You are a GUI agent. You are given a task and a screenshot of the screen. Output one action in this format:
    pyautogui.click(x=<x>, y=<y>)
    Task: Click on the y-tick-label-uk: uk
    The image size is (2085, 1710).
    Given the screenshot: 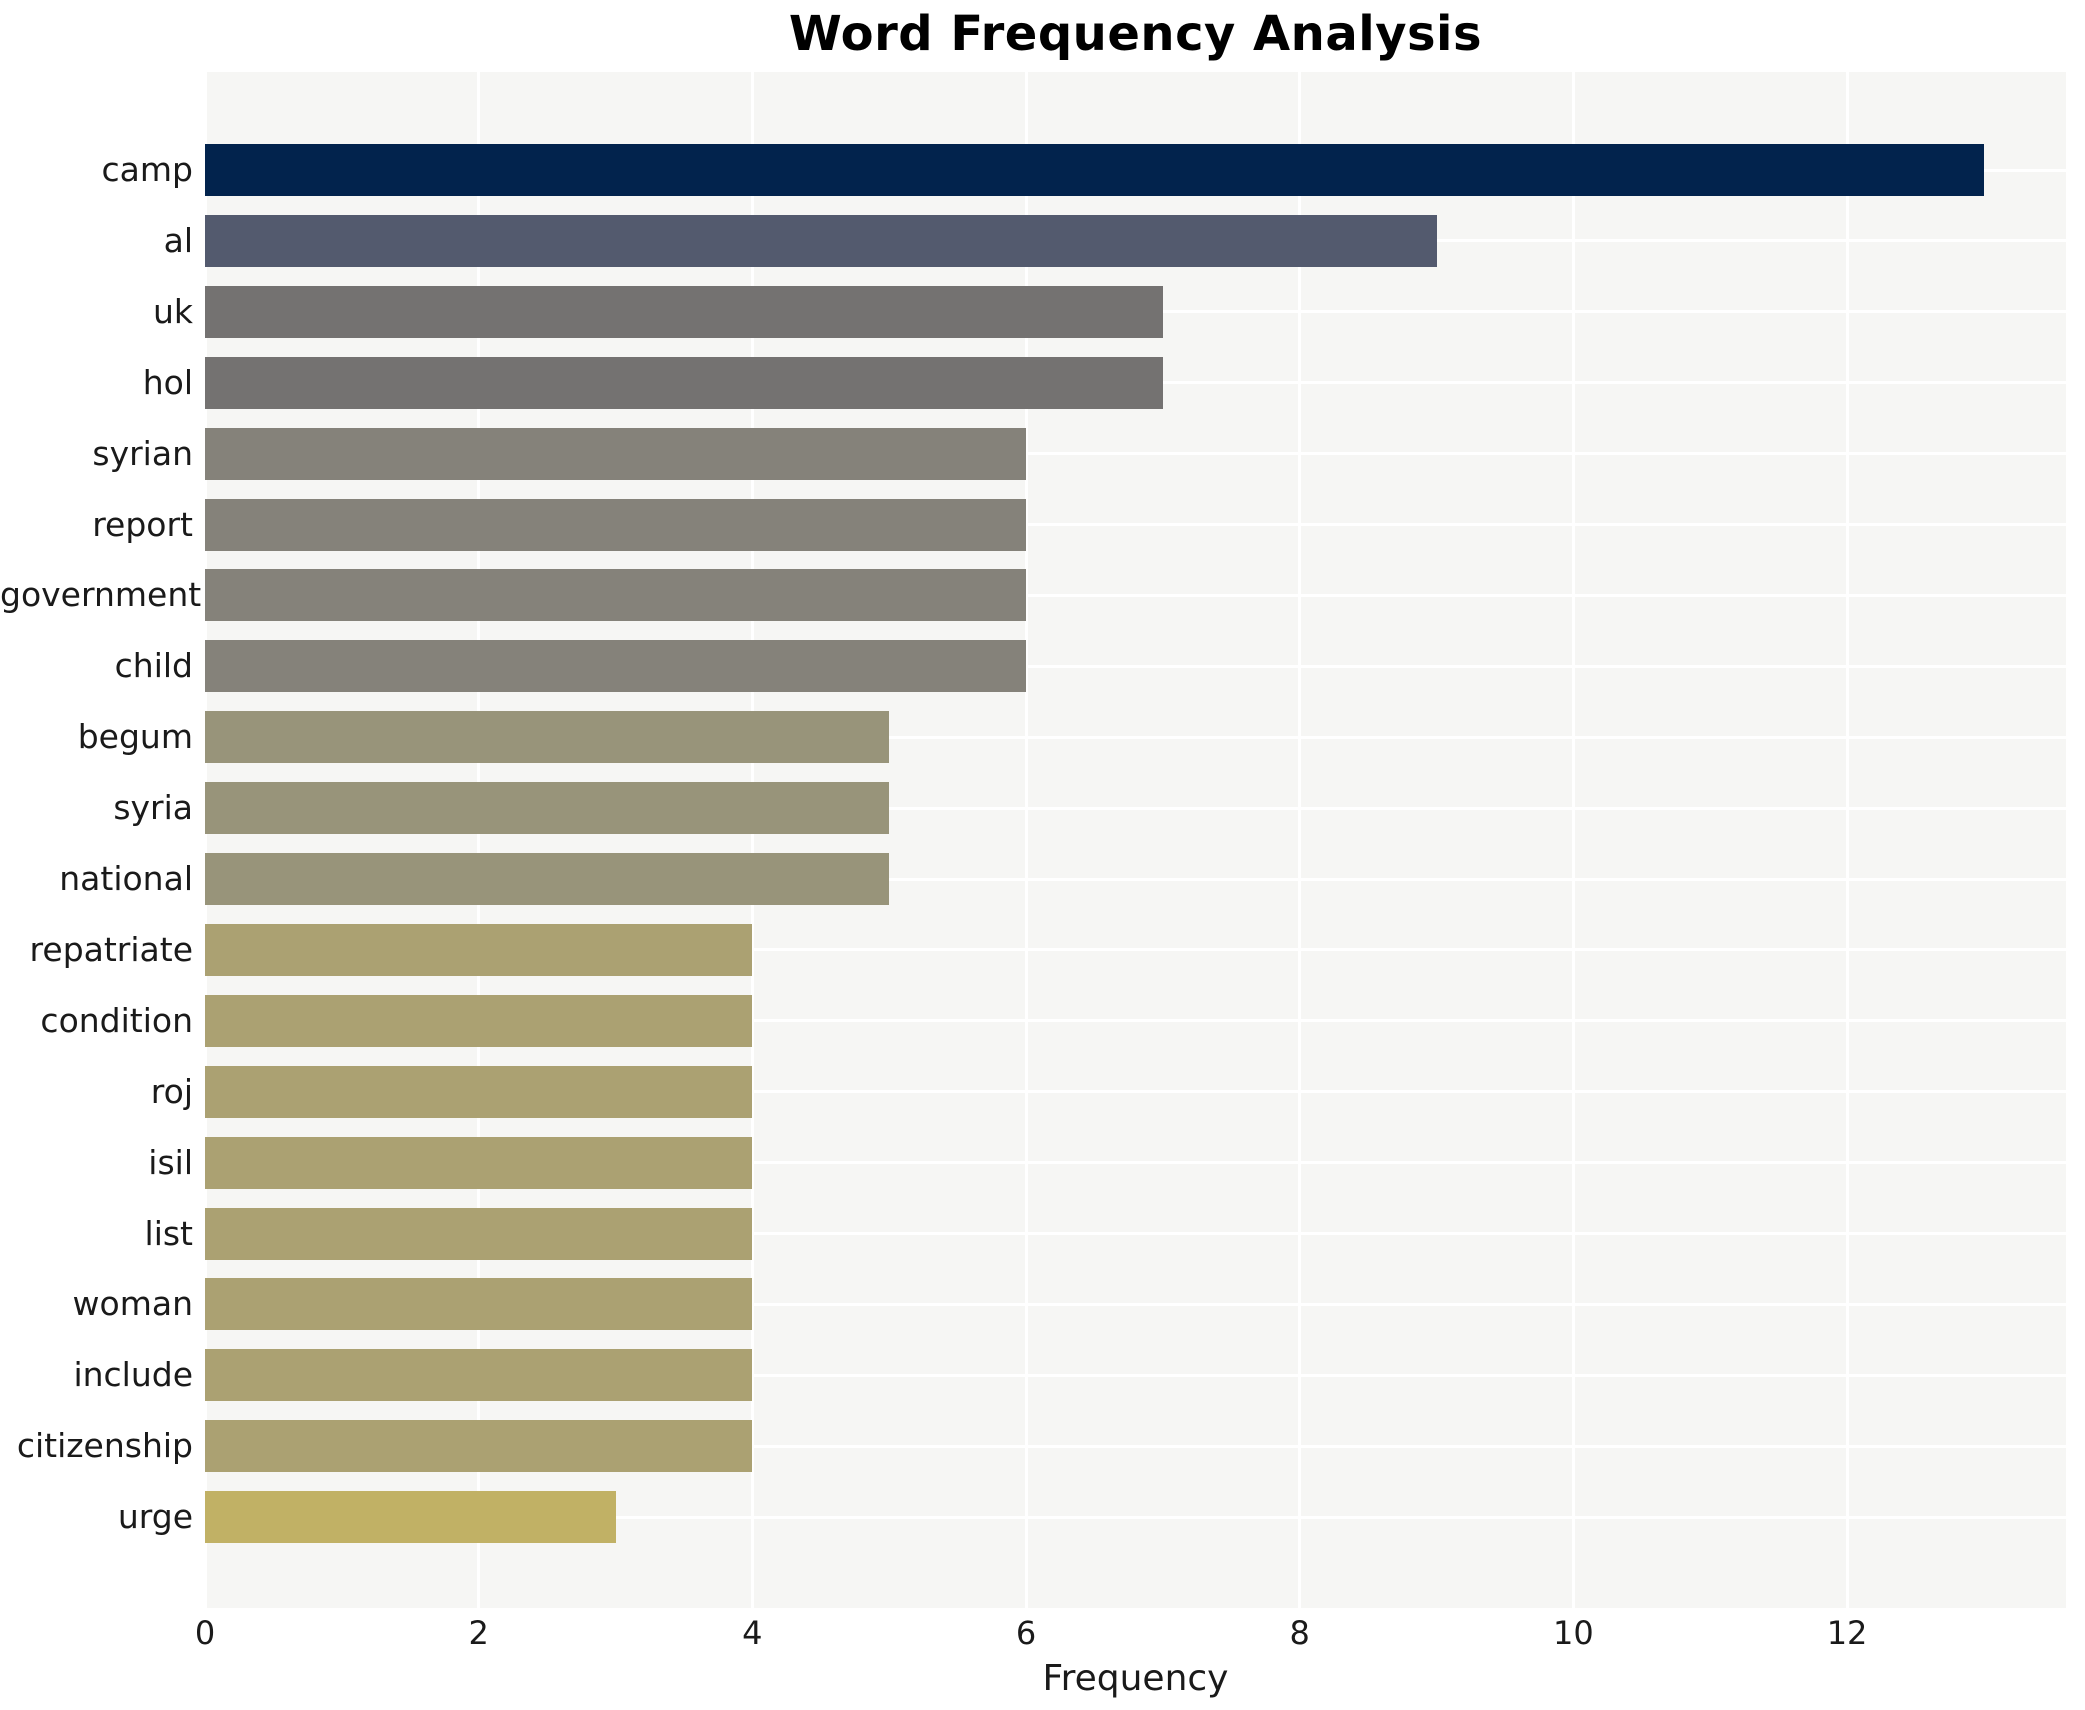 What is the action you would take?
    pyautogui.click(x=172, y=311)
    